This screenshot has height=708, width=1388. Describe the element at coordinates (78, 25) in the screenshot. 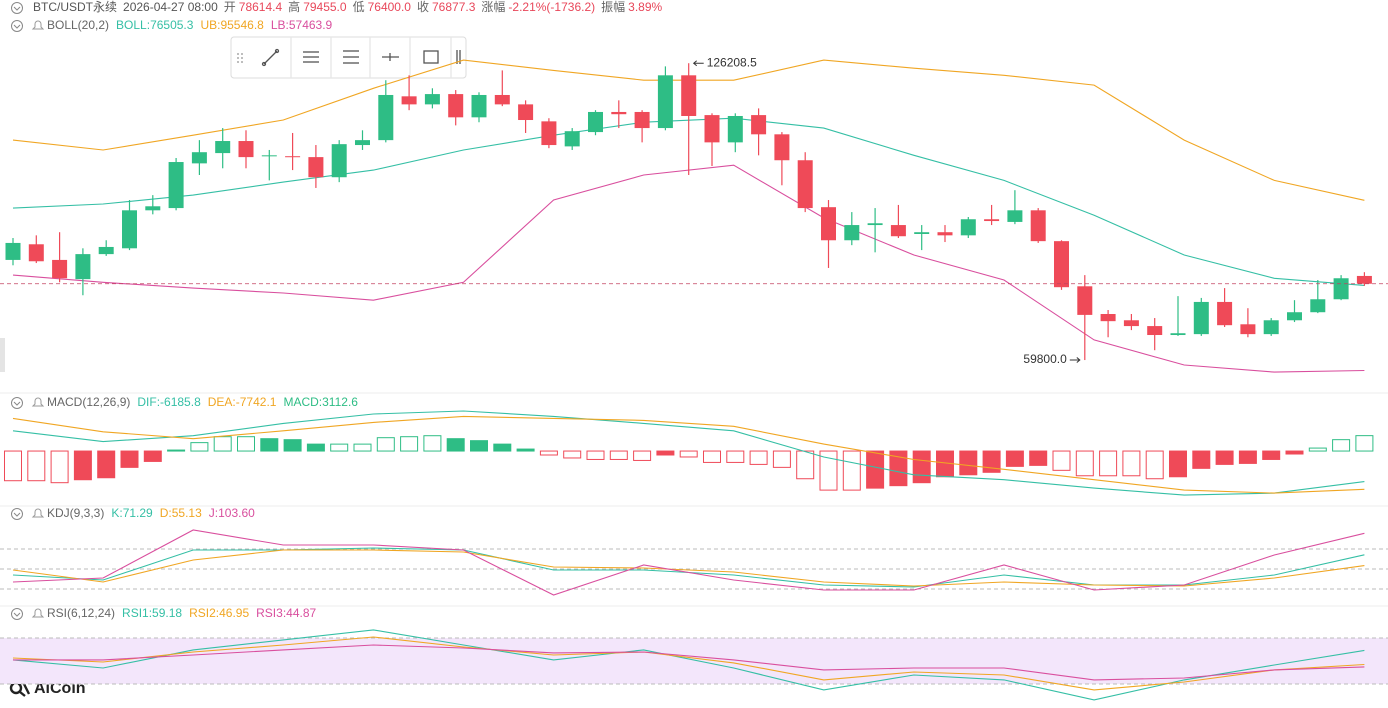

I see `indicator-title: BOLL(20,2)` at that location.